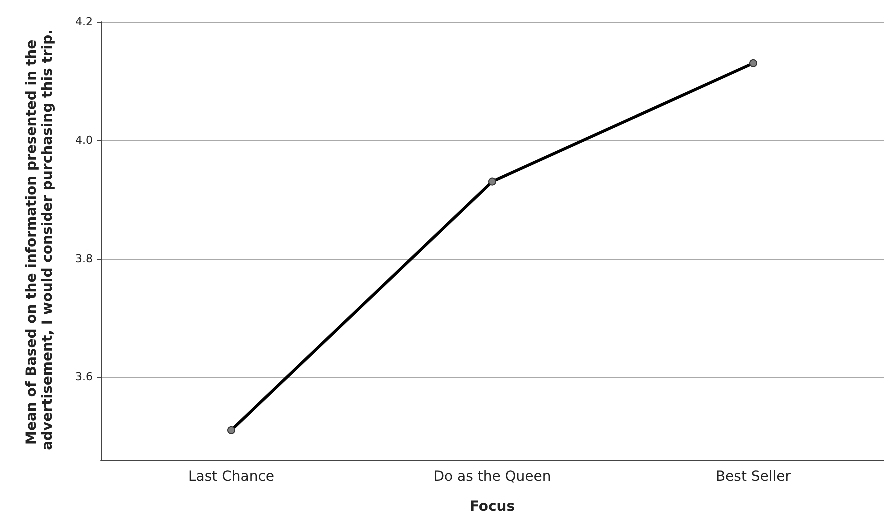  I want to click on y-tick-label: 3.6, so click(84, 377).